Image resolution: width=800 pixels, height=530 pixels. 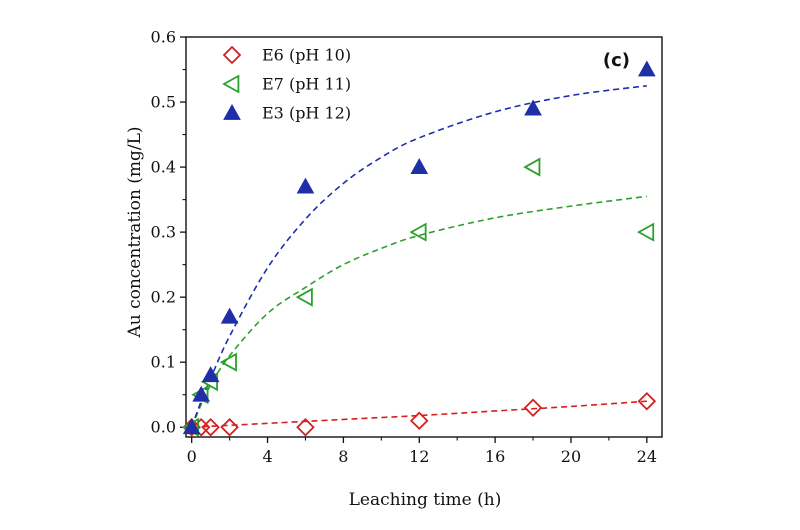 What do you see at coordinates (306, 84) in the screenshot?
I see `legend-label: E7 (pH 11)` at bounding box center [306, 84].